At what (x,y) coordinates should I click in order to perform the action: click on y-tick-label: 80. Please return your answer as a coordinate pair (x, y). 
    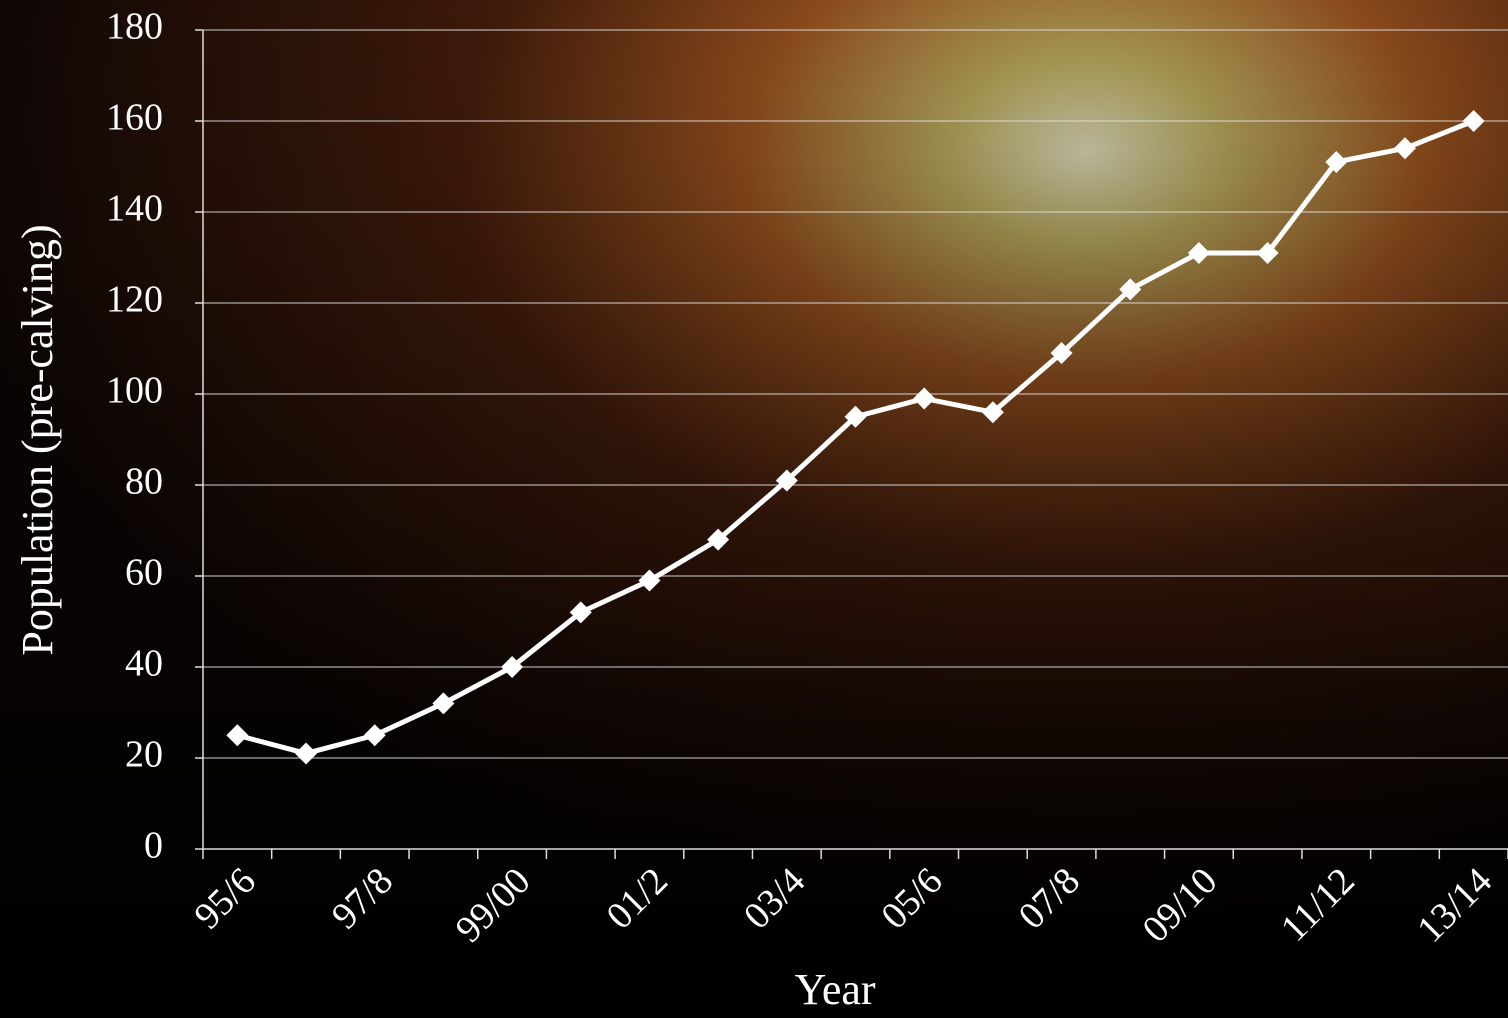
    Looking at the image, I should click on (144, 482).